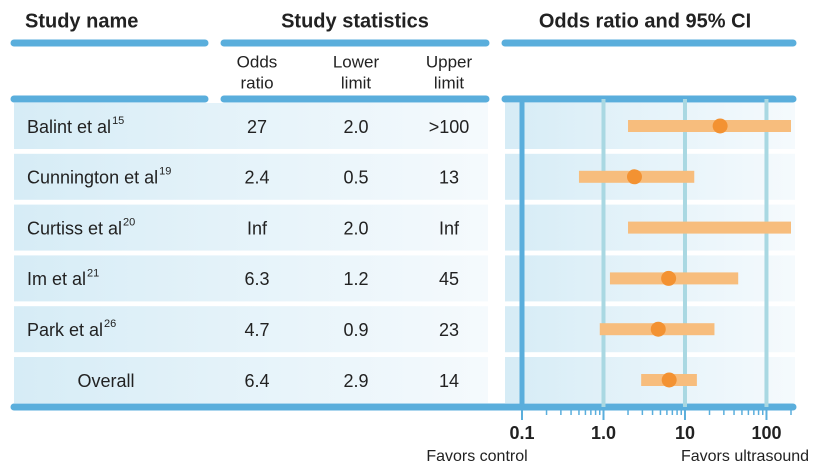 The height and width of the screenshot is (468, 826). What do you see at coordinates (603, 433) in the screenshot?
I see `x-tick-label: 1.0` at bounding box center [603, 433].